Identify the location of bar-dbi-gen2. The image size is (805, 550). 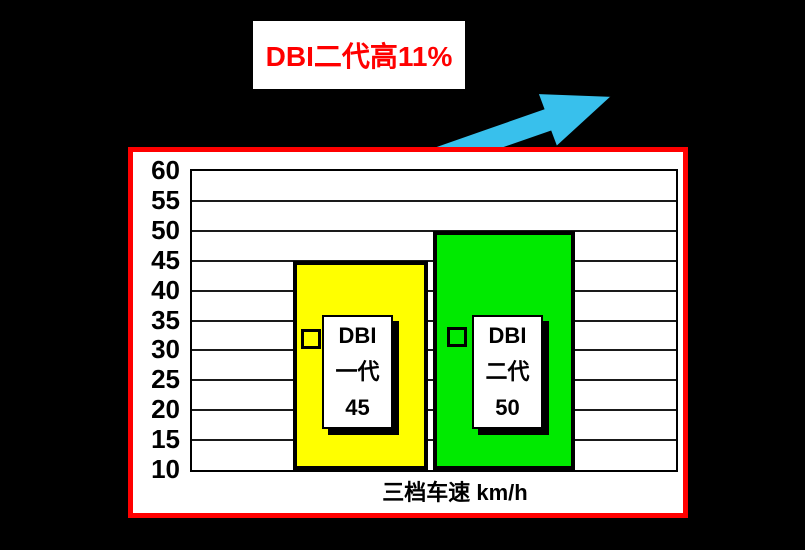
(504, 350).